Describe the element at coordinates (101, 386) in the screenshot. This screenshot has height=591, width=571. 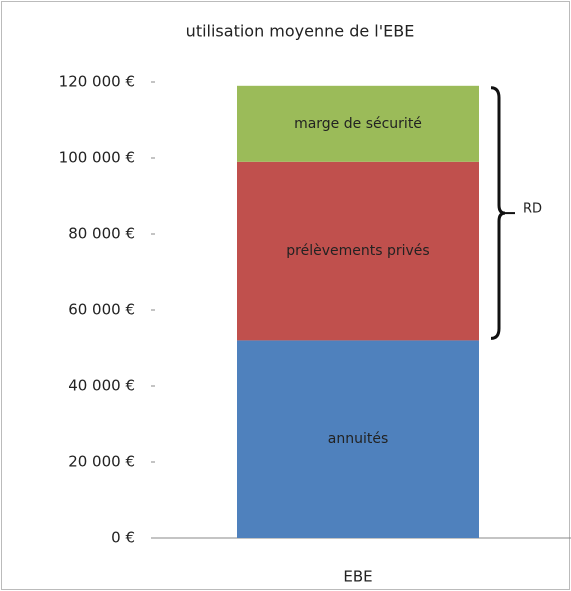
I see `y-tick-label: 40 000 €` at that location.